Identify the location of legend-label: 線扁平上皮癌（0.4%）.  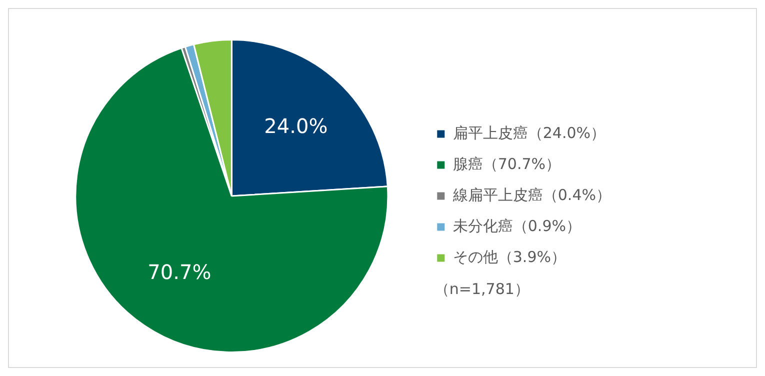
(531, 195).